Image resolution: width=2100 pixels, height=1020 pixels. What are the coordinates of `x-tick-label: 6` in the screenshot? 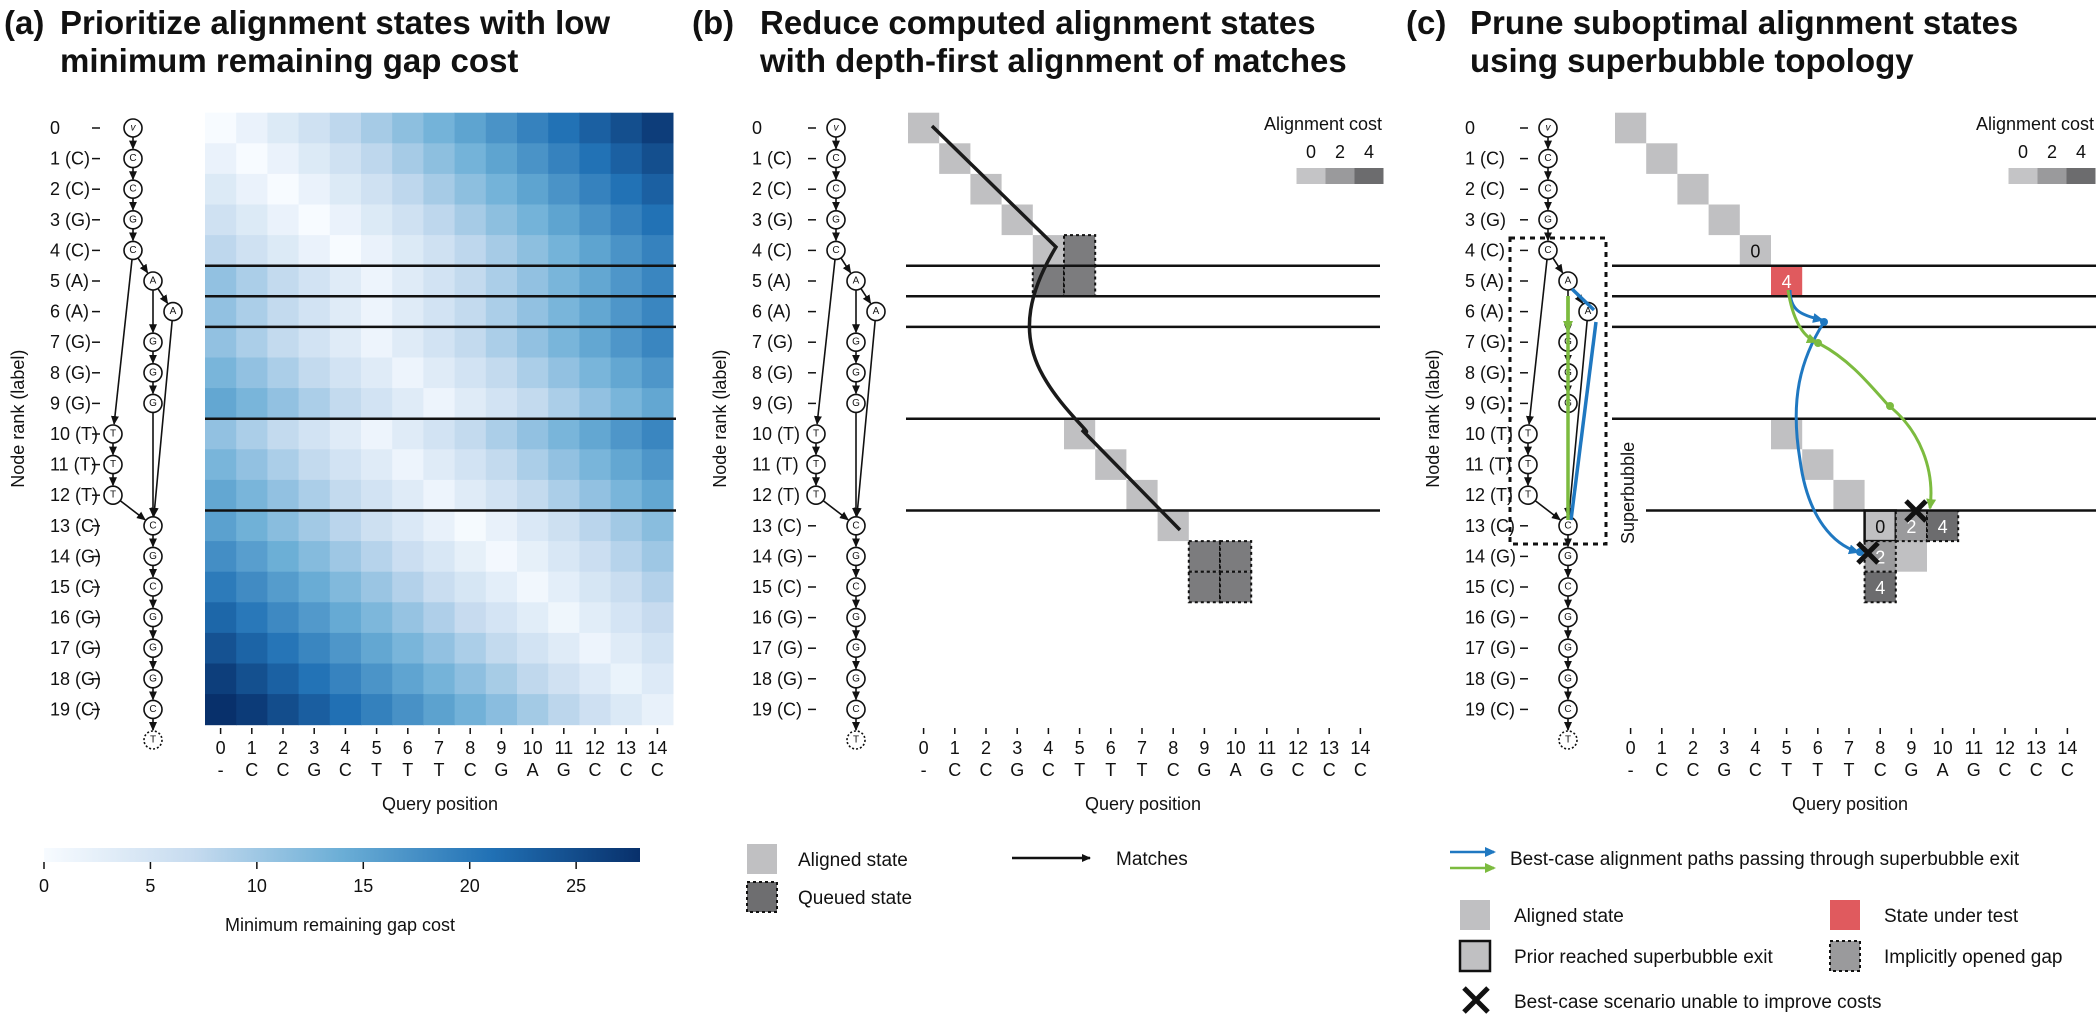 It's located at (1818, 748).